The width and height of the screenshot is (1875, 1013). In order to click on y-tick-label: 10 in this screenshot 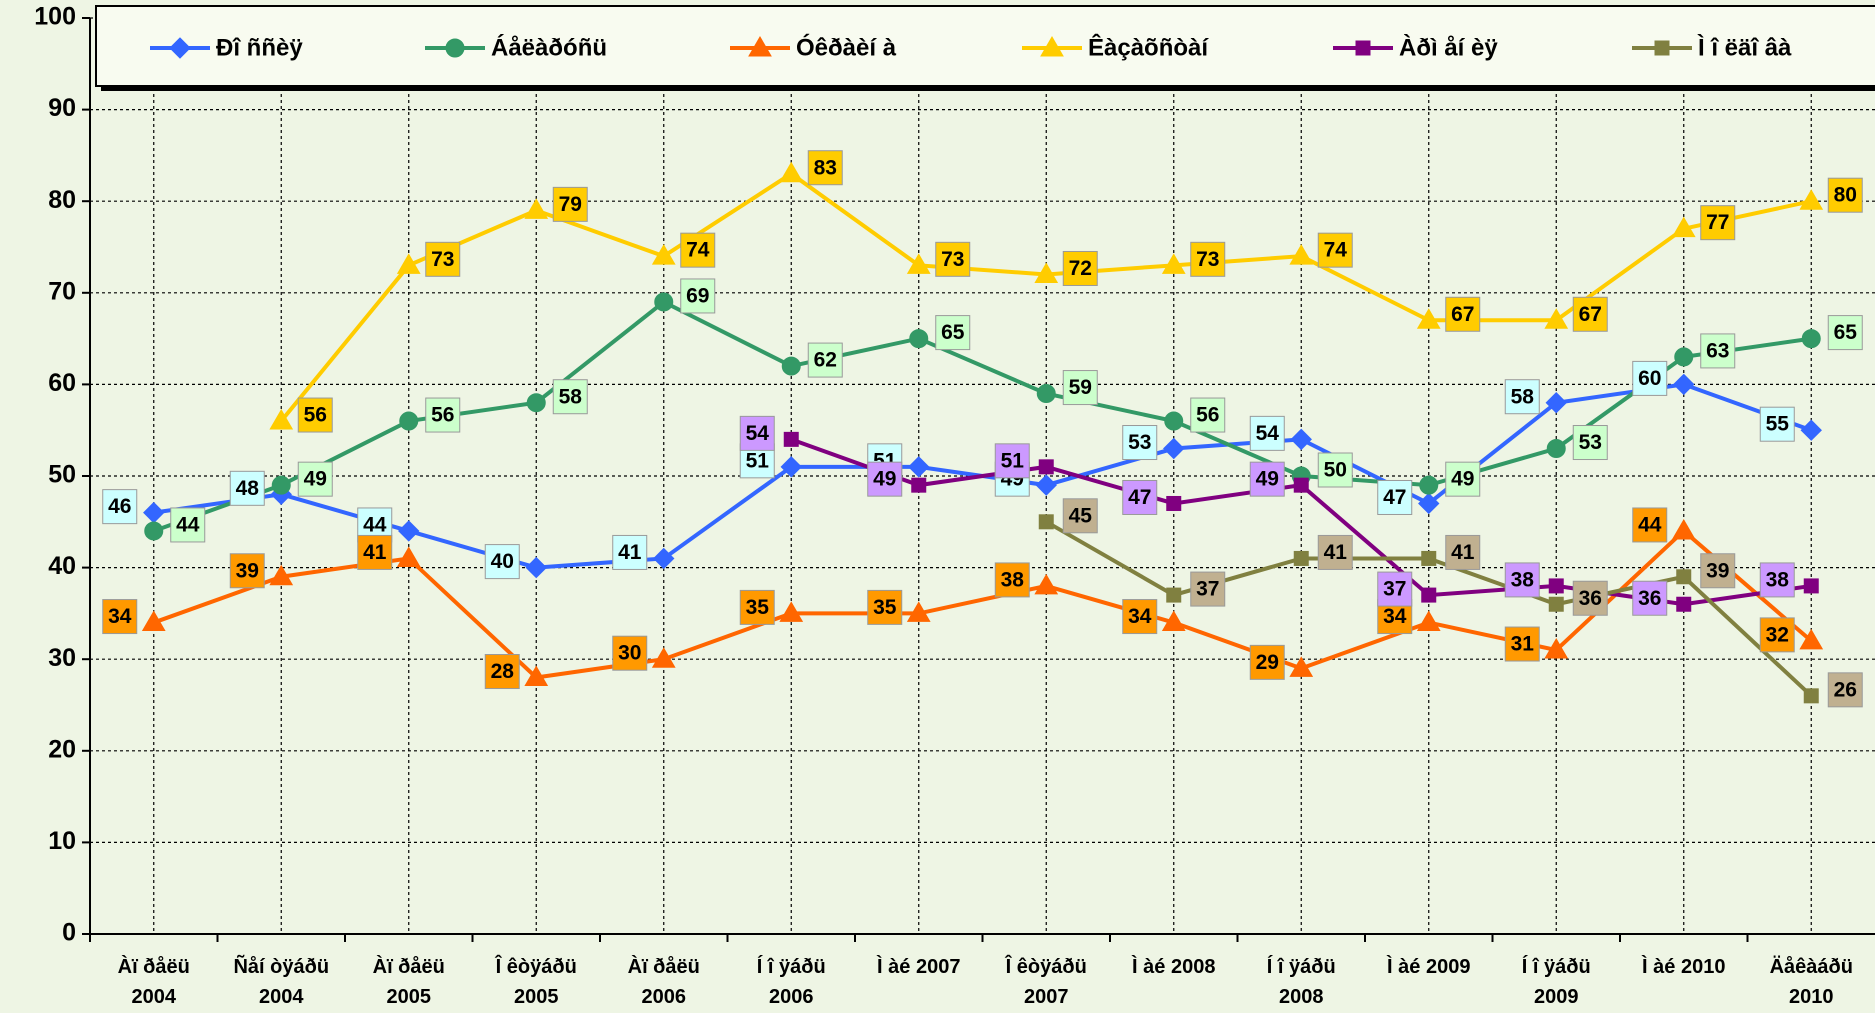, I will do `click(62, 841)`.